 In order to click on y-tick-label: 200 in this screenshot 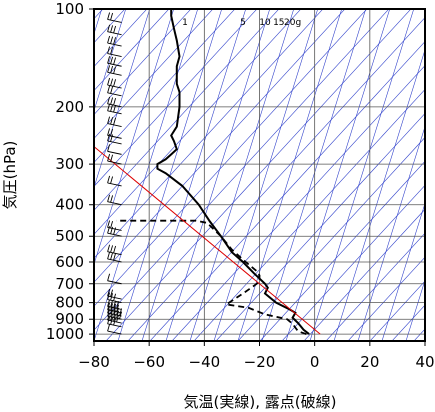, I will do `click(69, 107)`.